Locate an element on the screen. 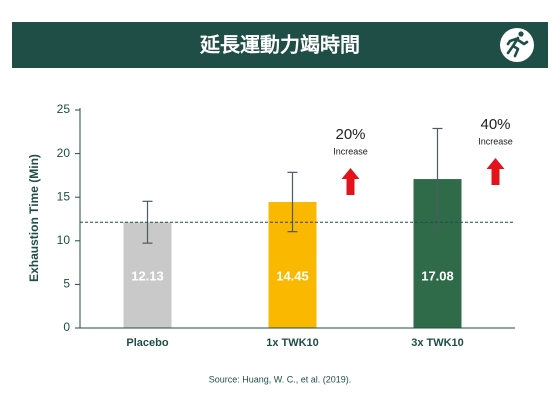  header-bar is located at coordinates (280, 45).